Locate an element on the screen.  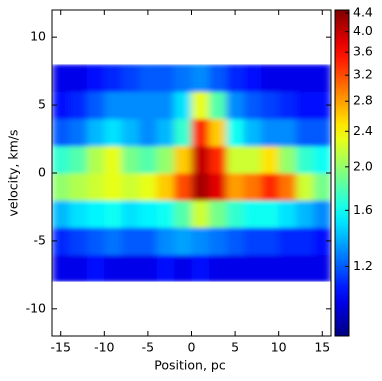
colorbar-tick-label: 1.2 is located at coordinates (363, 265).